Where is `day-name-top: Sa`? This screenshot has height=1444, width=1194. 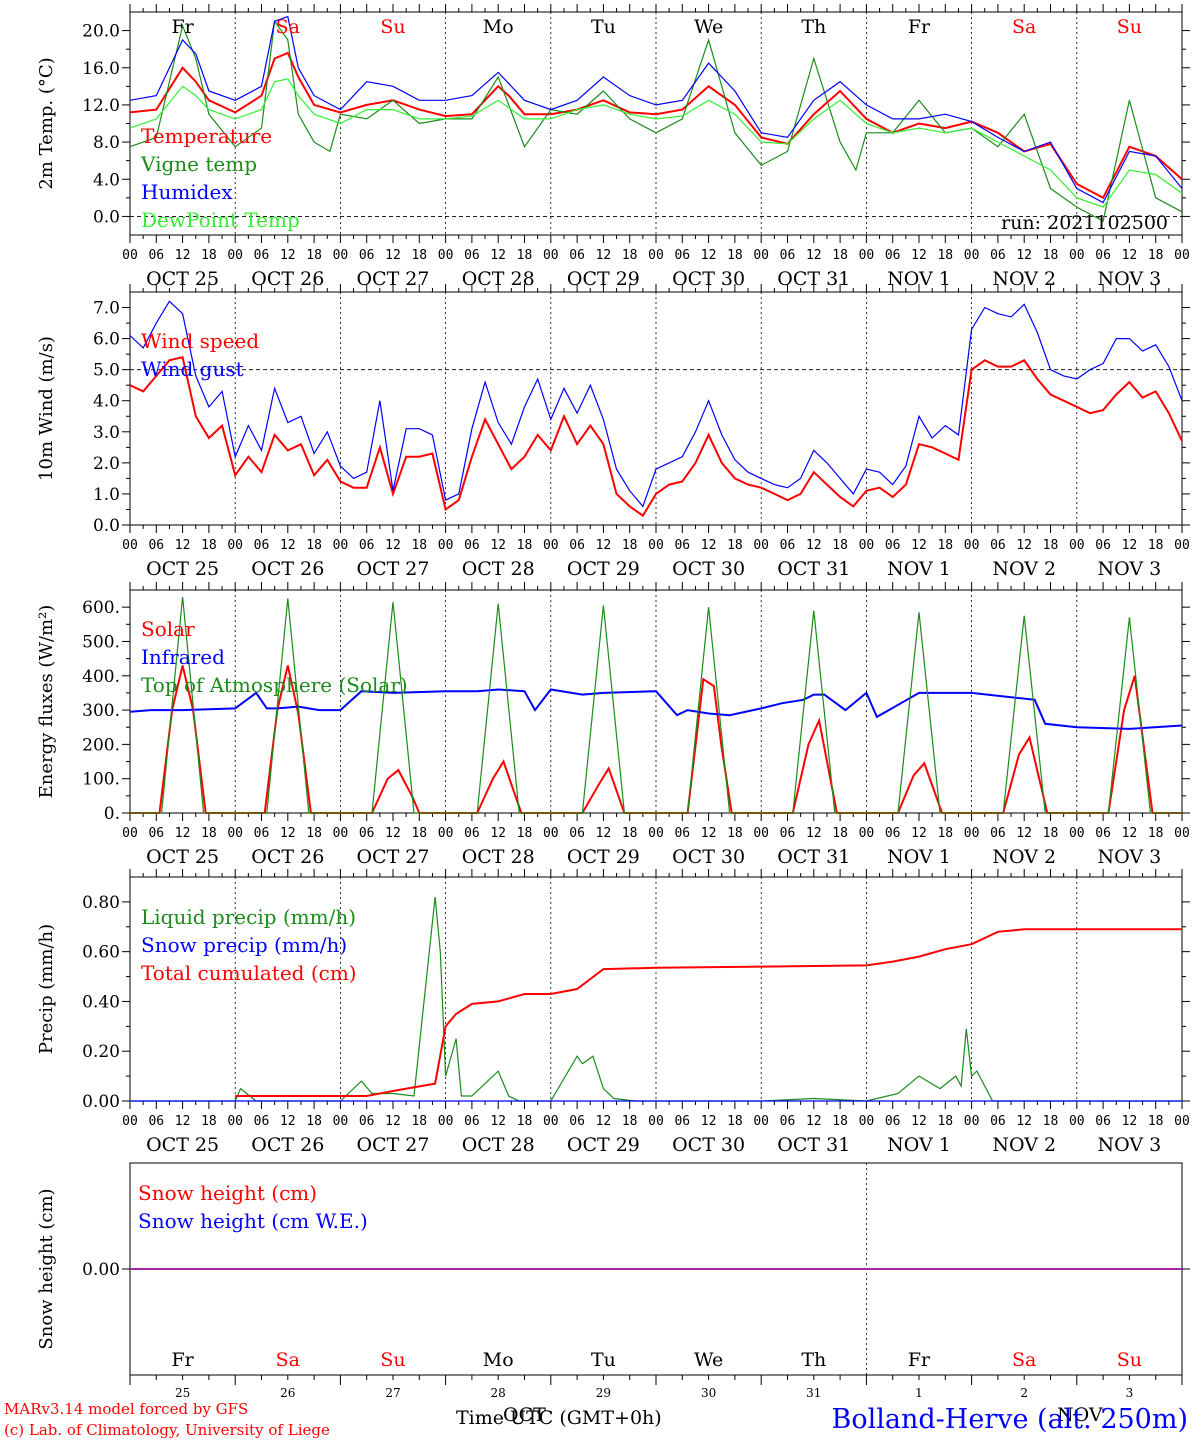
day-name-top: Sa is located at coordinates (288, 27).